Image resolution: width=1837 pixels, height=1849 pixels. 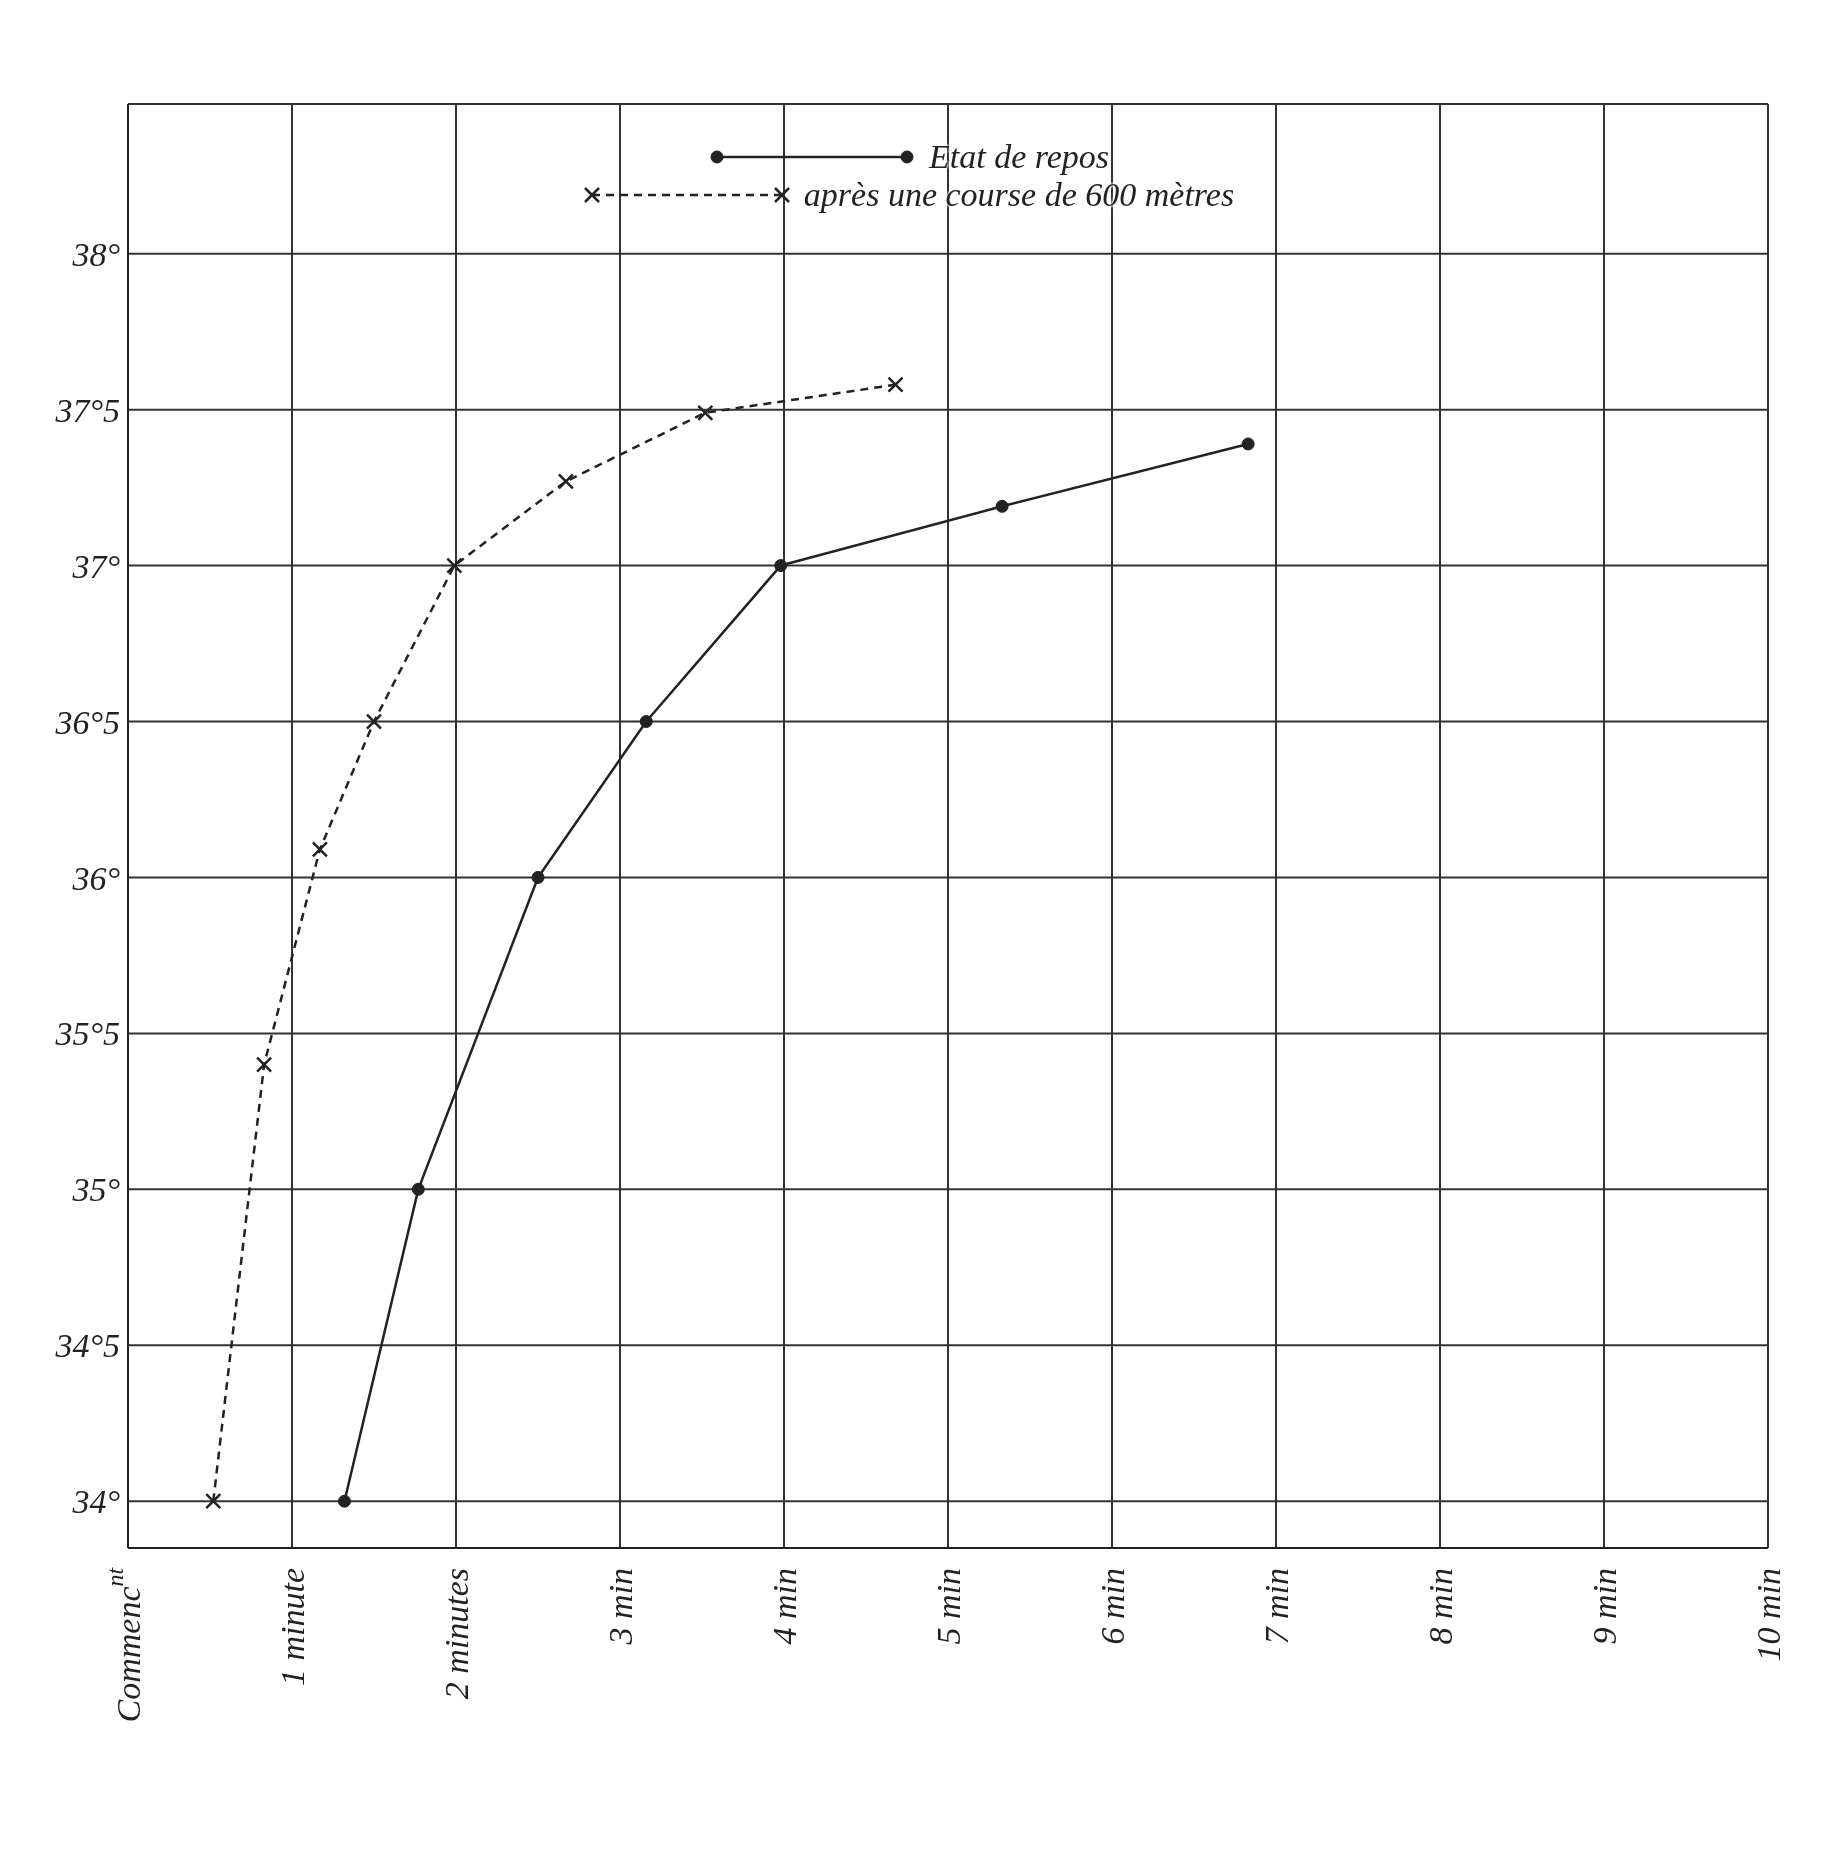 What do you see at coordinates (96, 878) in the screenshot?
I see `y-tick-label: 36°` at bounding box center [96, 878].